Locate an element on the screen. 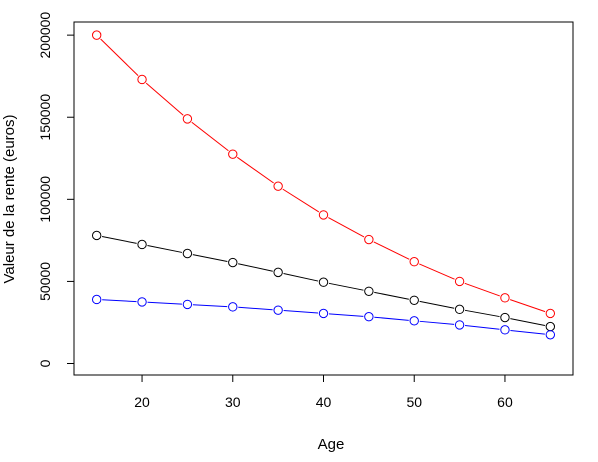 Image resolution: width=598 pixels, height=462 pixels. y-tick-label: 0 is located at coordinates (45, 363).